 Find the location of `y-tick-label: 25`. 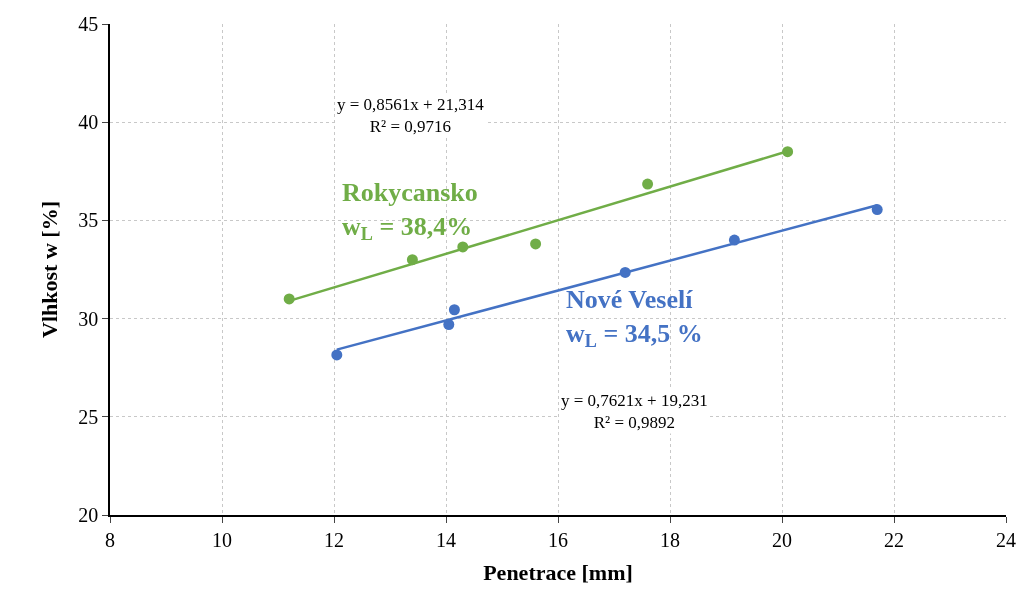

y-tick-label: 25 is located at coordinates (88, 416).